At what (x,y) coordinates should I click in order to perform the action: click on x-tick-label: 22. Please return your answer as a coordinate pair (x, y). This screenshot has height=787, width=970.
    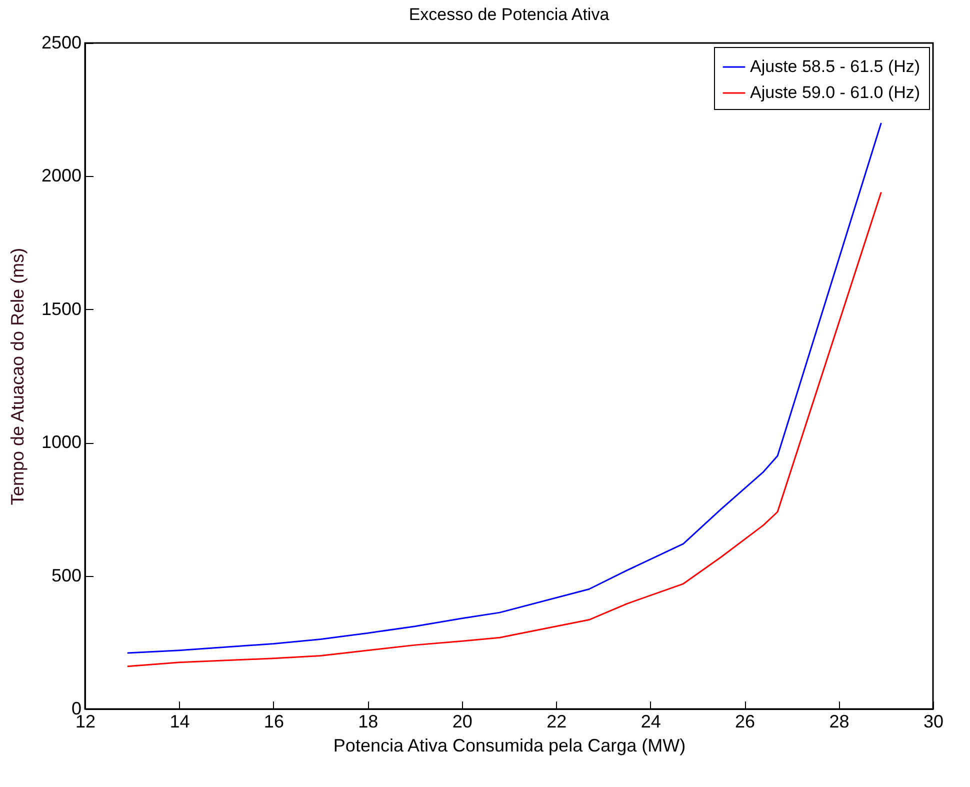
    Looking at the image, I should click on (556, 722).